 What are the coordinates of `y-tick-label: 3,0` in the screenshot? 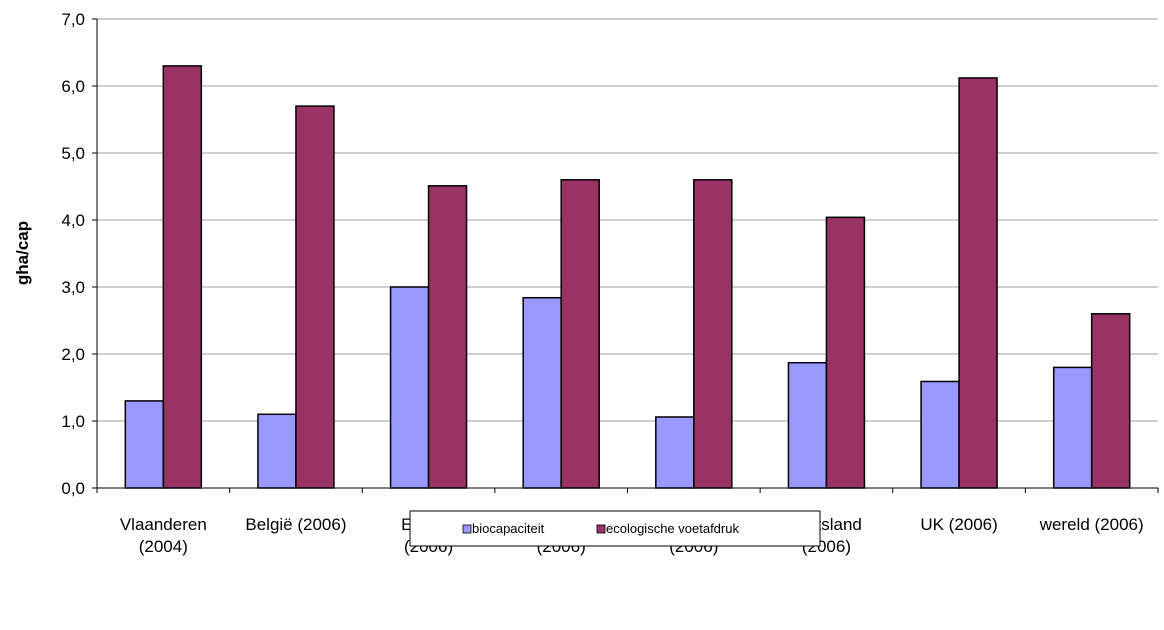 It's located at (73, 287).